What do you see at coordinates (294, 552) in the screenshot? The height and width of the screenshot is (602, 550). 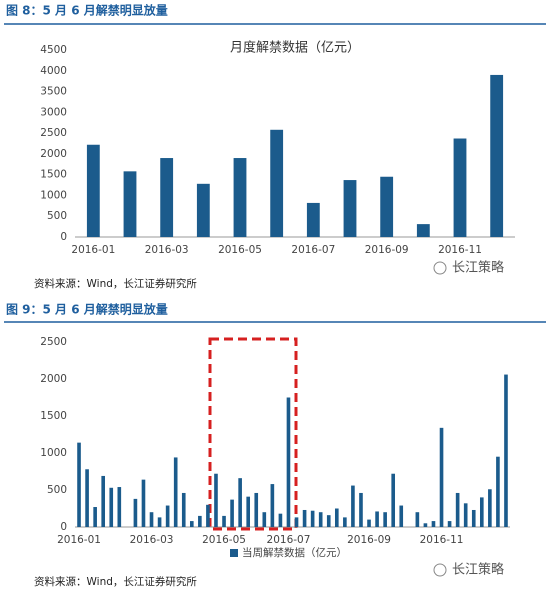 I see `legend-label: 当周解禁数据（亿元）` at bounding box center [294, 552].